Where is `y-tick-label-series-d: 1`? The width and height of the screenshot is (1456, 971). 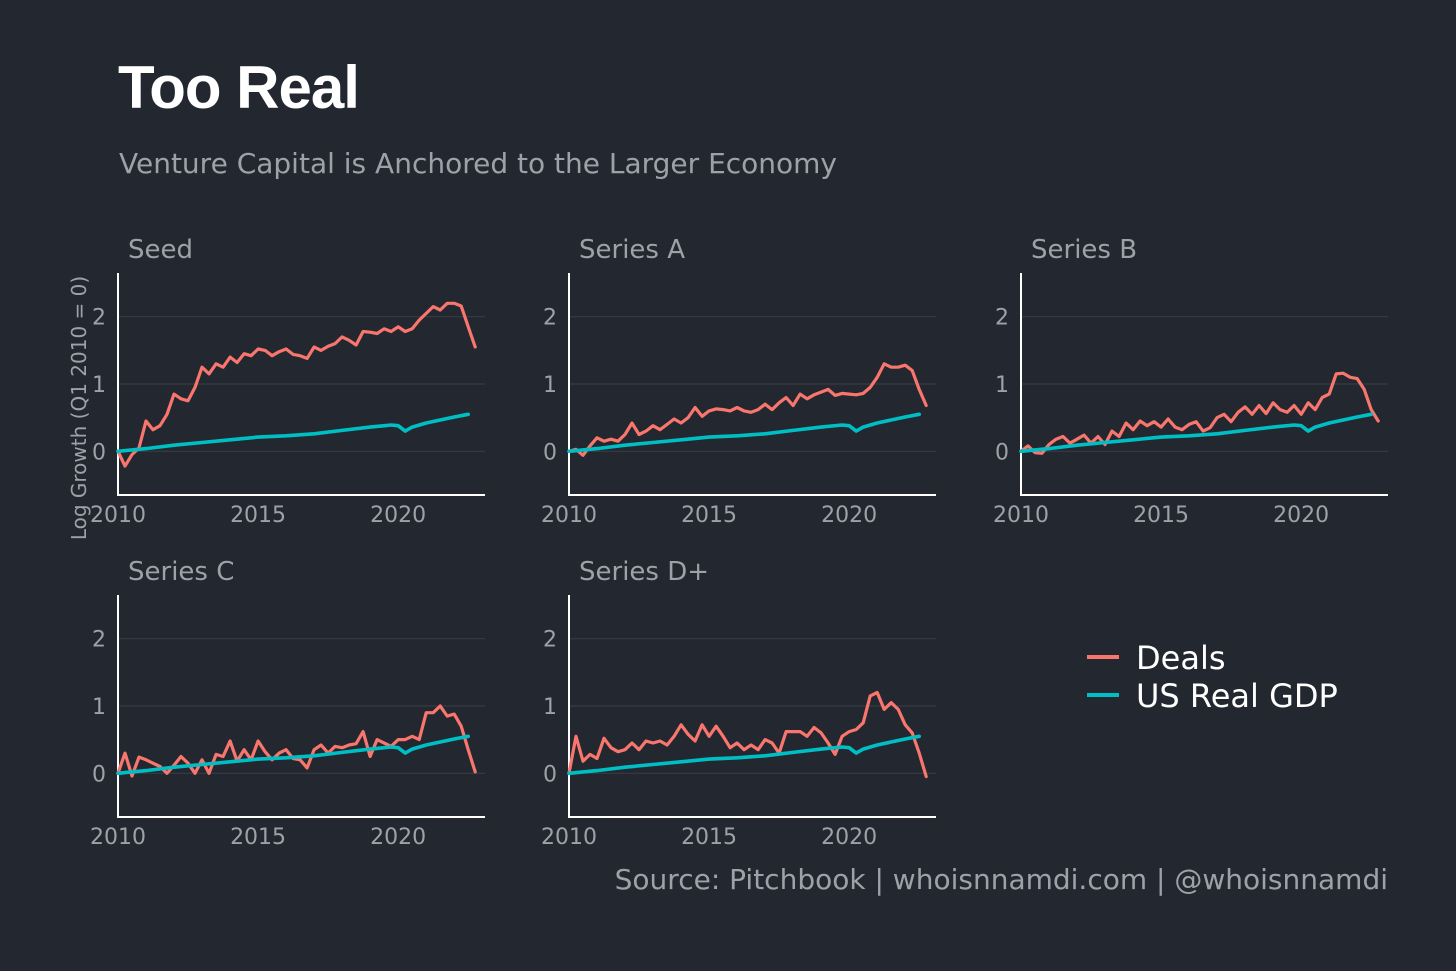 y-tick-label-series-d: 1 is located at coordinates (550, 707).